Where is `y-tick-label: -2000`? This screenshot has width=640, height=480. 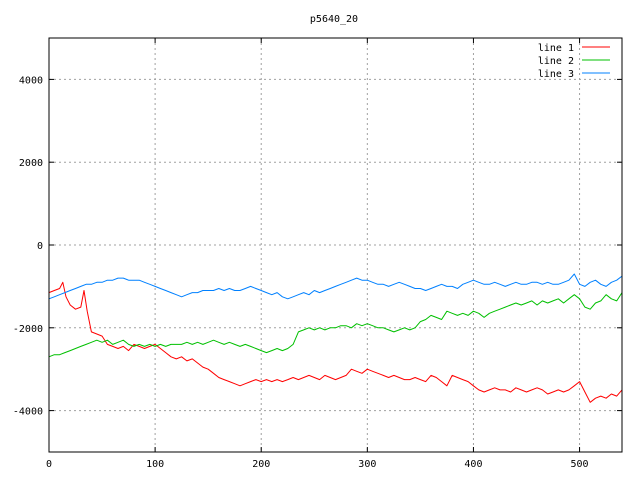 y-tick-label: -2000 is located at coordinates (28, 329).